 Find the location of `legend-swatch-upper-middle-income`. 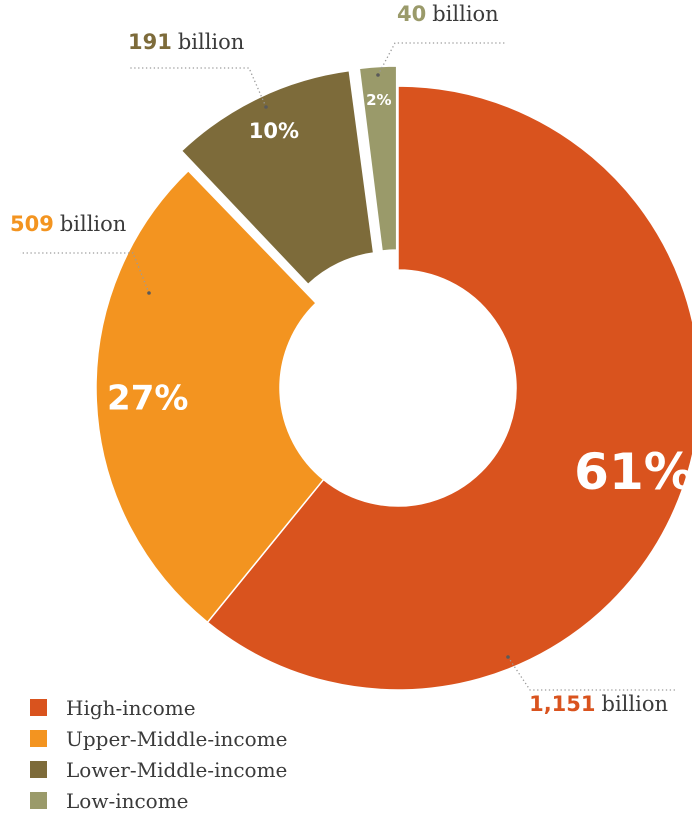

legend-swatch-upper-middle-income is located at coordinates (38, 738).